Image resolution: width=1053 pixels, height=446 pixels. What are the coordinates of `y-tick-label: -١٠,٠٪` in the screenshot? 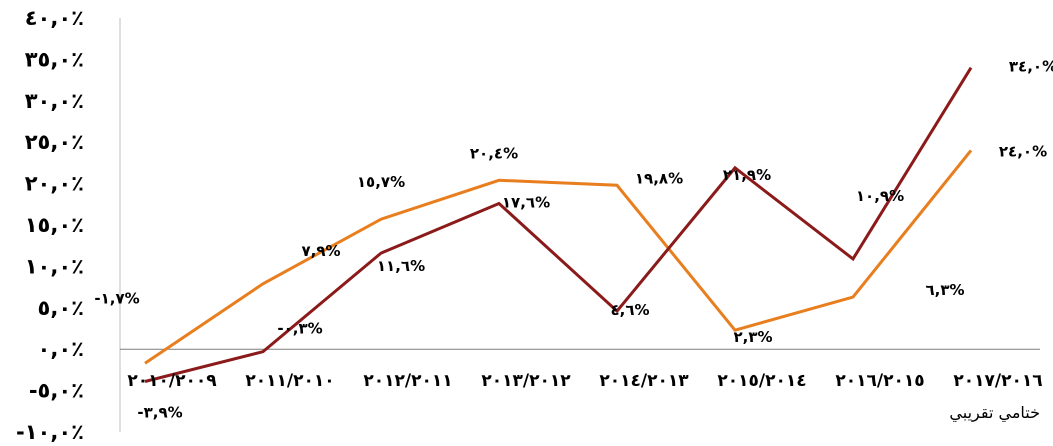 It's located at (50, 432).